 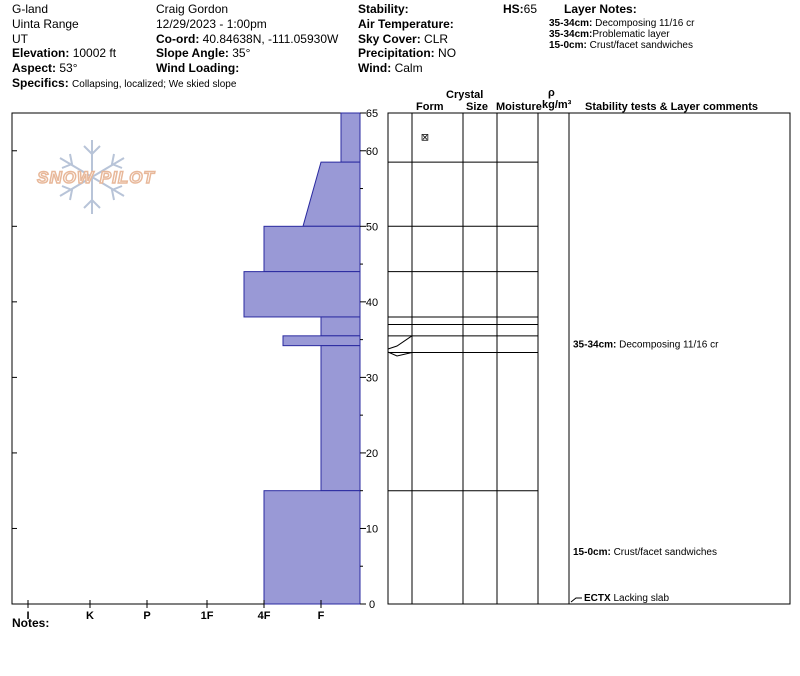 I want to click on stability-row: Stability:, so click(x=383, y=9).